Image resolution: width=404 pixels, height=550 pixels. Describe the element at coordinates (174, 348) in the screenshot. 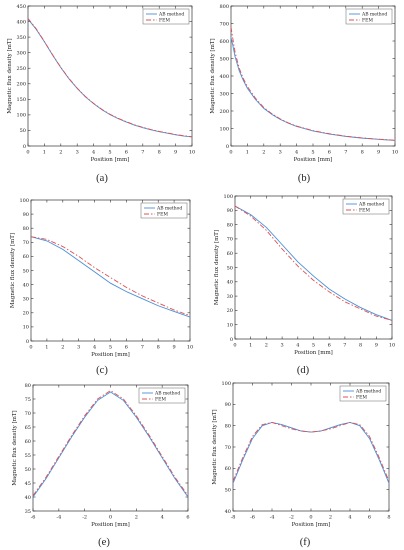

I see `x-tick-label: 9` at that location.